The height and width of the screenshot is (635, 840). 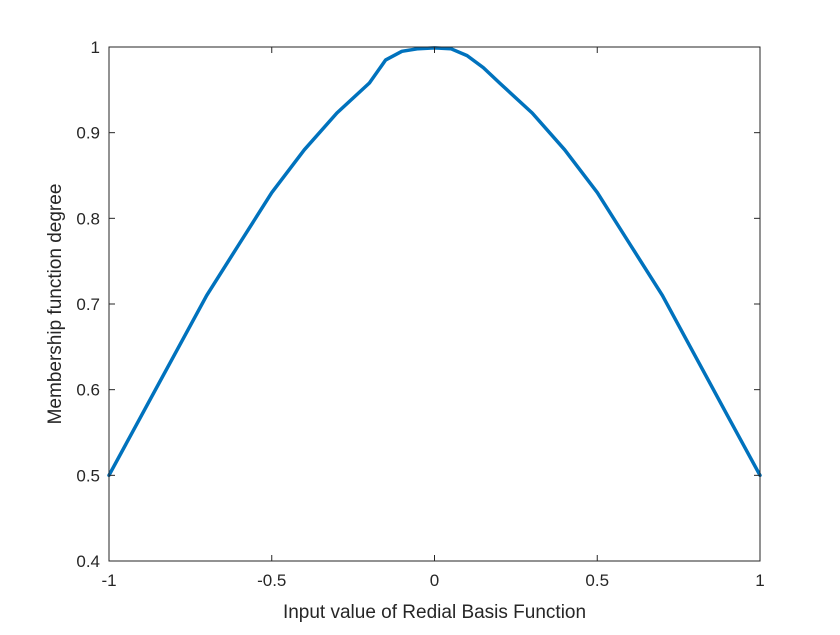 What do you see at coordinates (88, 561) in the screenshot?
I see `y-tick-label: 0.4` at bounding box center [88, 561].